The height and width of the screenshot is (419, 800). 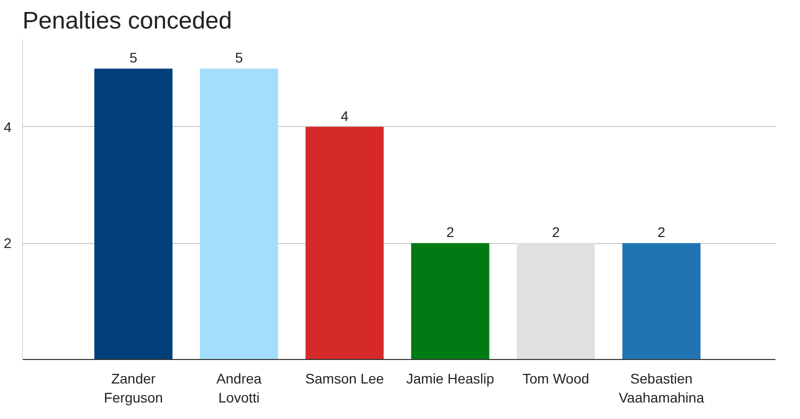 I want to click on x-tick-label: Samson Lee, so click(x=344, y=378).